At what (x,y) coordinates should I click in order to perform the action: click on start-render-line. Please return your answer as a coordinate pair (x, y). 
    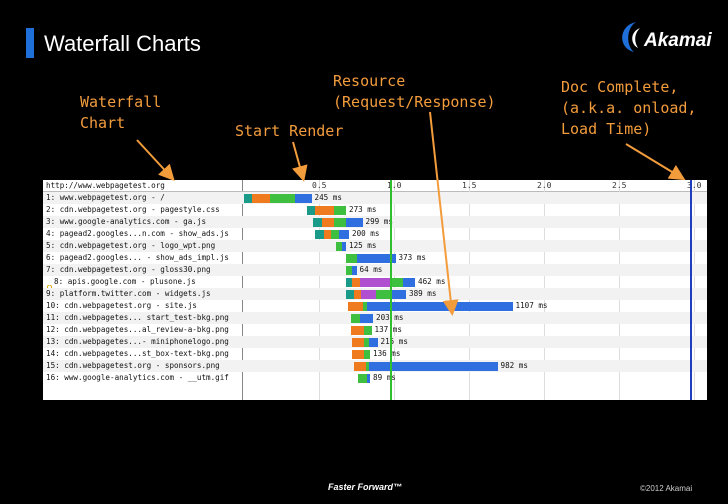
    Looking at the image, I should click on (390, 290).